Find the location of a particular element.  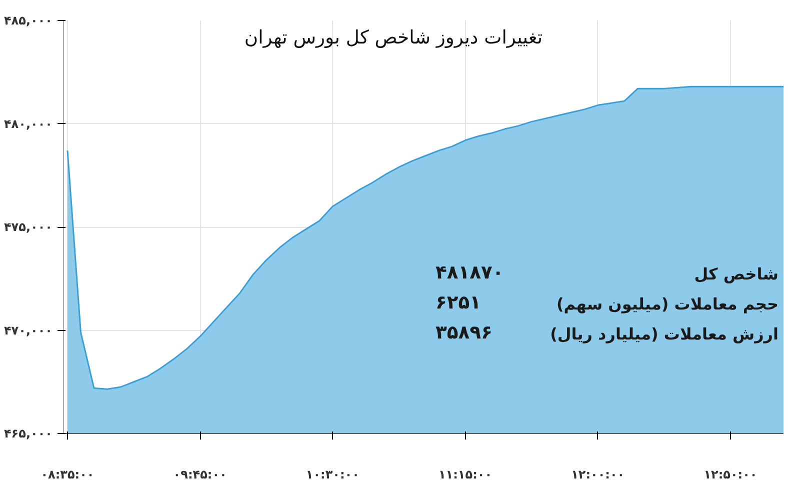

chart-title: تغییرات دیروز شاخص کل بورس تهران is located at coordinates (393, 38).